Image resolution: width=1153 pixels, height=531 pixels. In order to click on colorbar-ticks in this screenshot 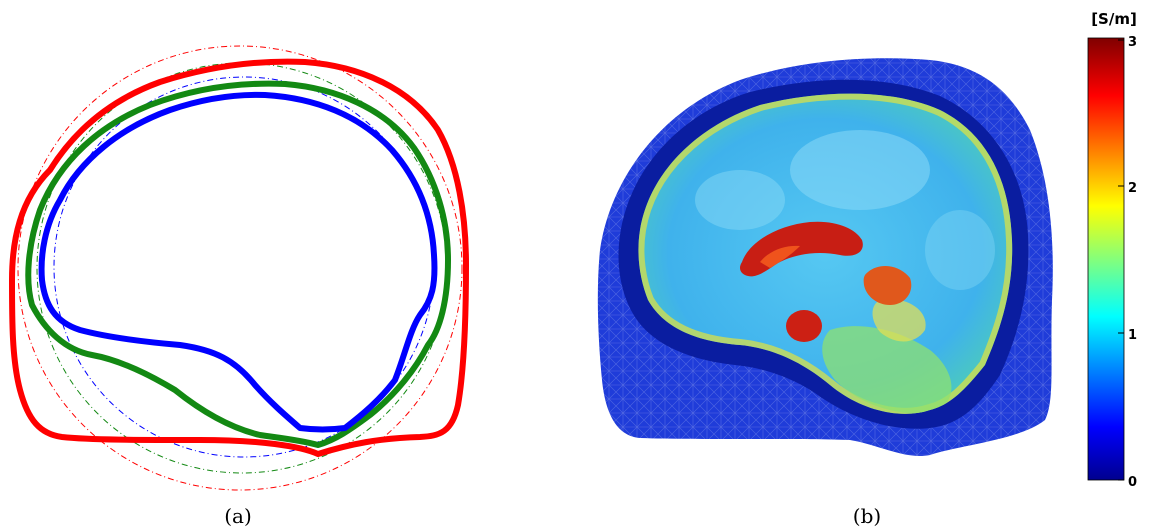, I will do `click(1121, 260)`.